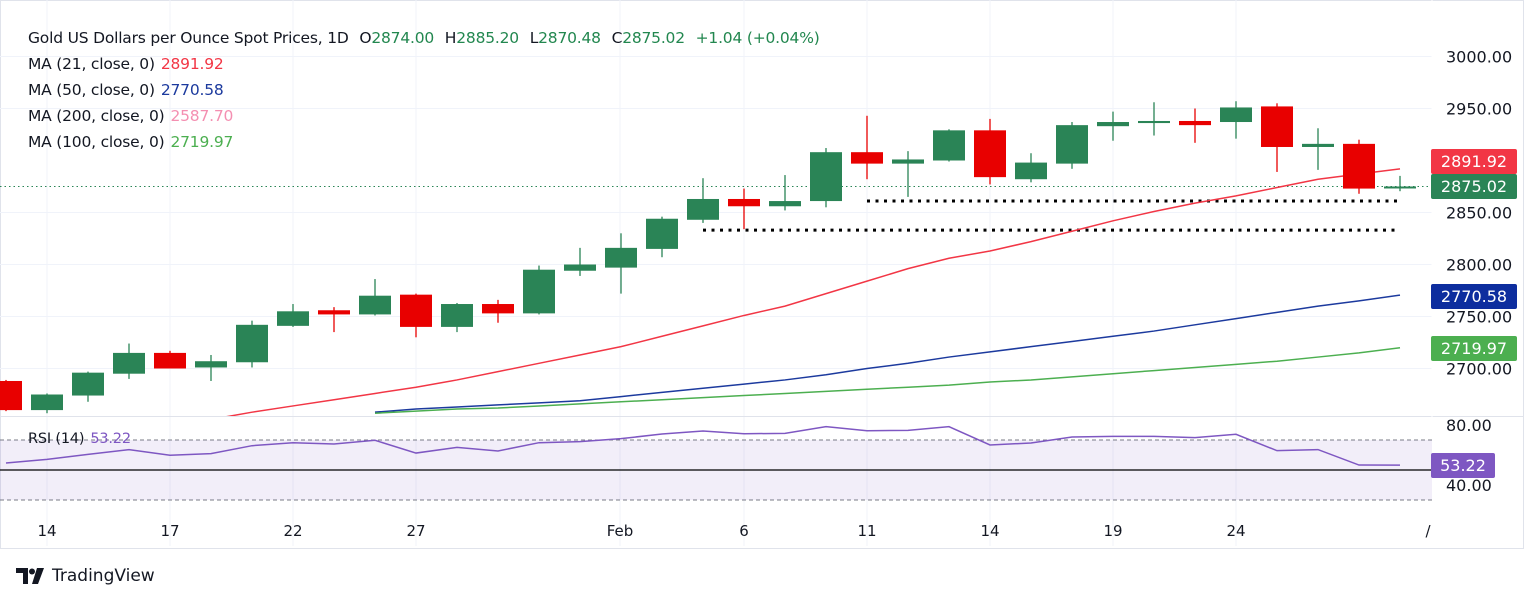  Describe the element at coordinates (415, 531) in the screenshot. I see `time-axis-label: 27` at that location.